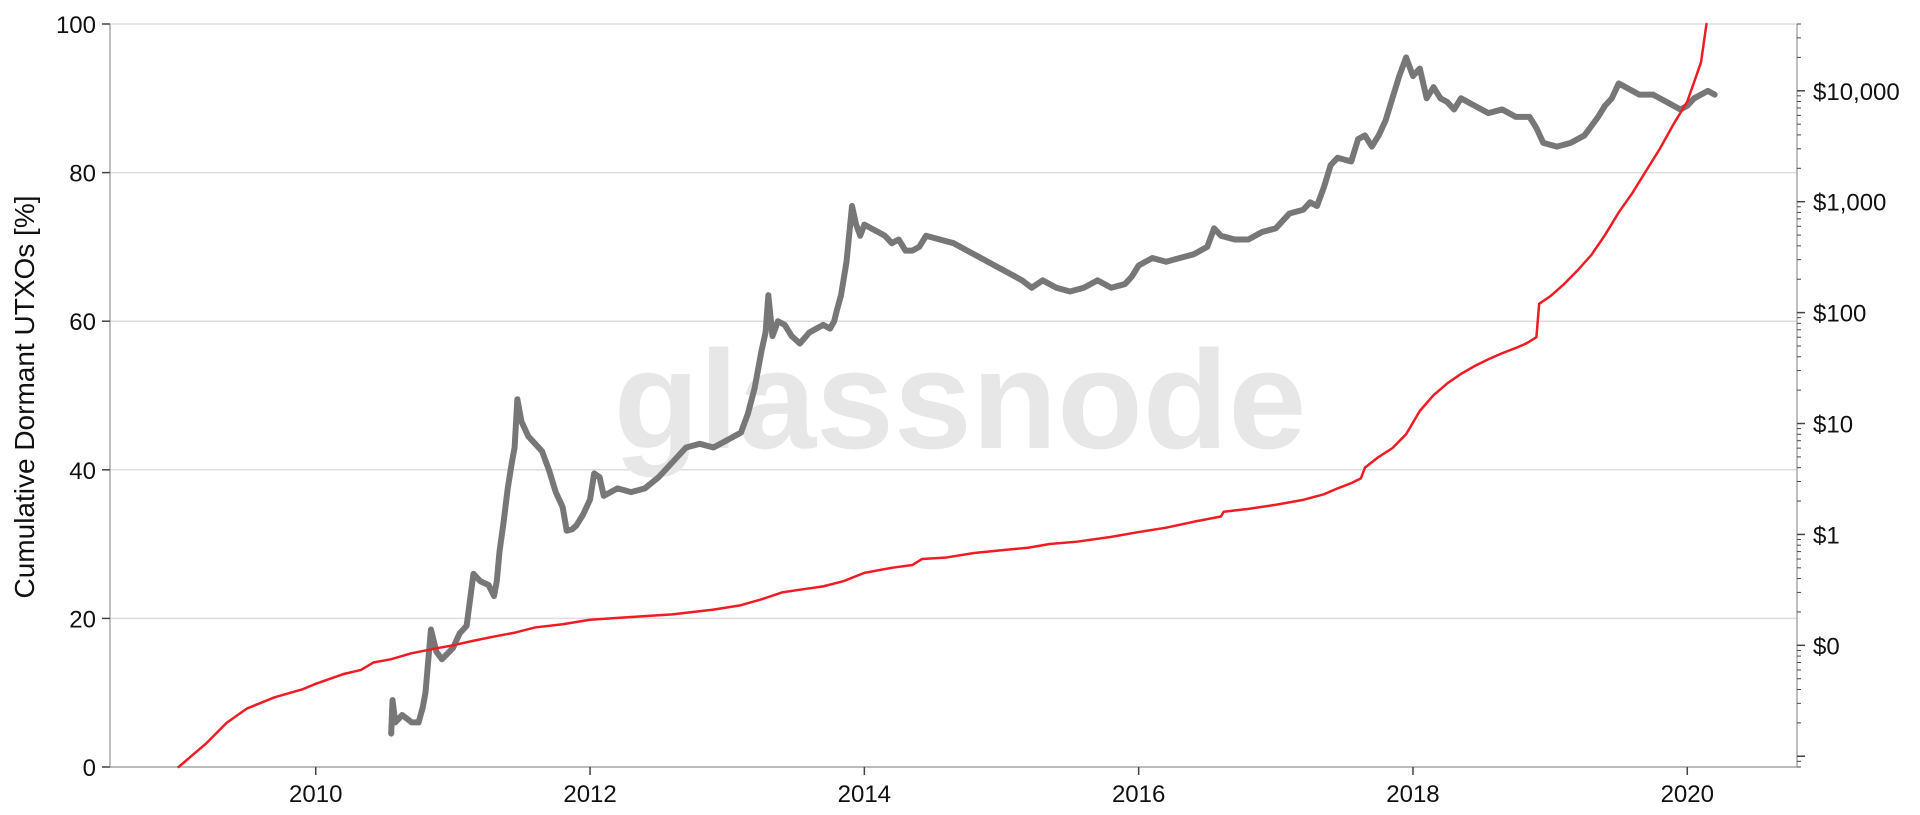 The height and width of the screenshot is (815, 1920). What do you see at coordinates (960, 399) in the screenshot?
I see `watermark: glassnode` at bounding box center [960, 399].